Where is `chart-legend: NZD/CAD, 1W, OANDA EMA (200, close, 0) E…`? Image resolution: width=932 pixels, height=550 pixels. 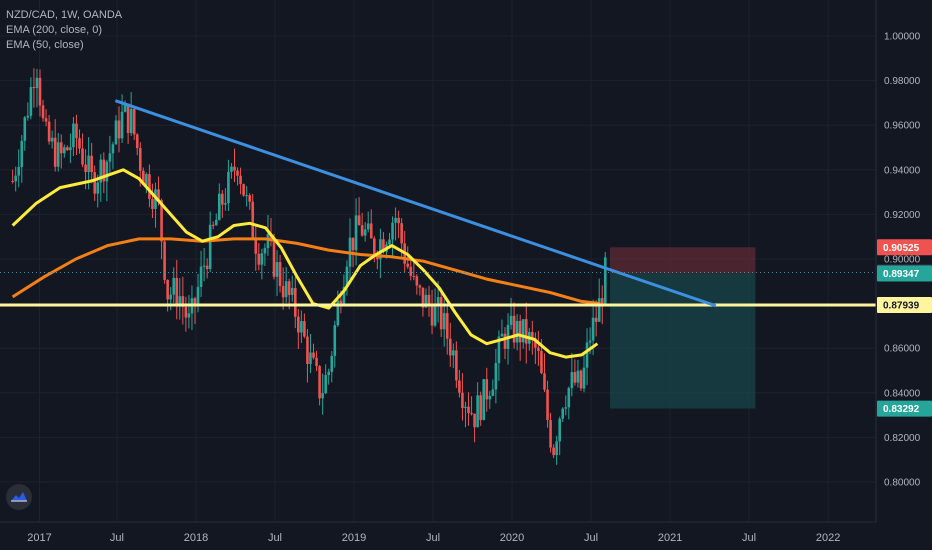
chart-legend: NZD/CAD, 1W, OANDA EMA (200, close, 0) E… is located at coordinates (64, 30).